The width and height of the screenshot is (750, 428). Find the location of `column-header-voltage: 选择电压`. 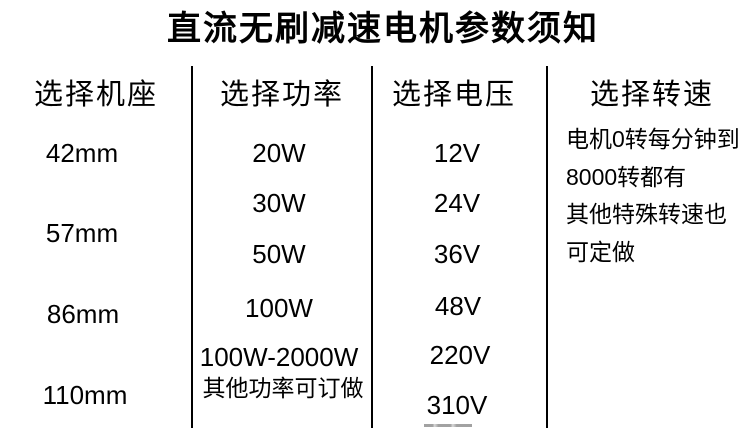

column-header-voltage: 选择电压 is located at coordinates (454, 95).